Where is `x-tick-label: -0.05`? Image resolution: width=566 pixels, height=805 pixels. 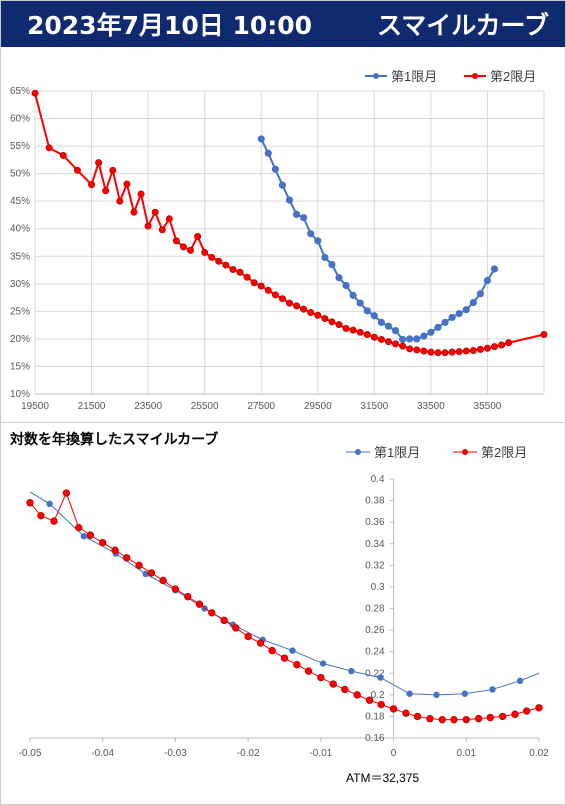 x-tick-label: -0.05 is located at coordinates (30, 753).